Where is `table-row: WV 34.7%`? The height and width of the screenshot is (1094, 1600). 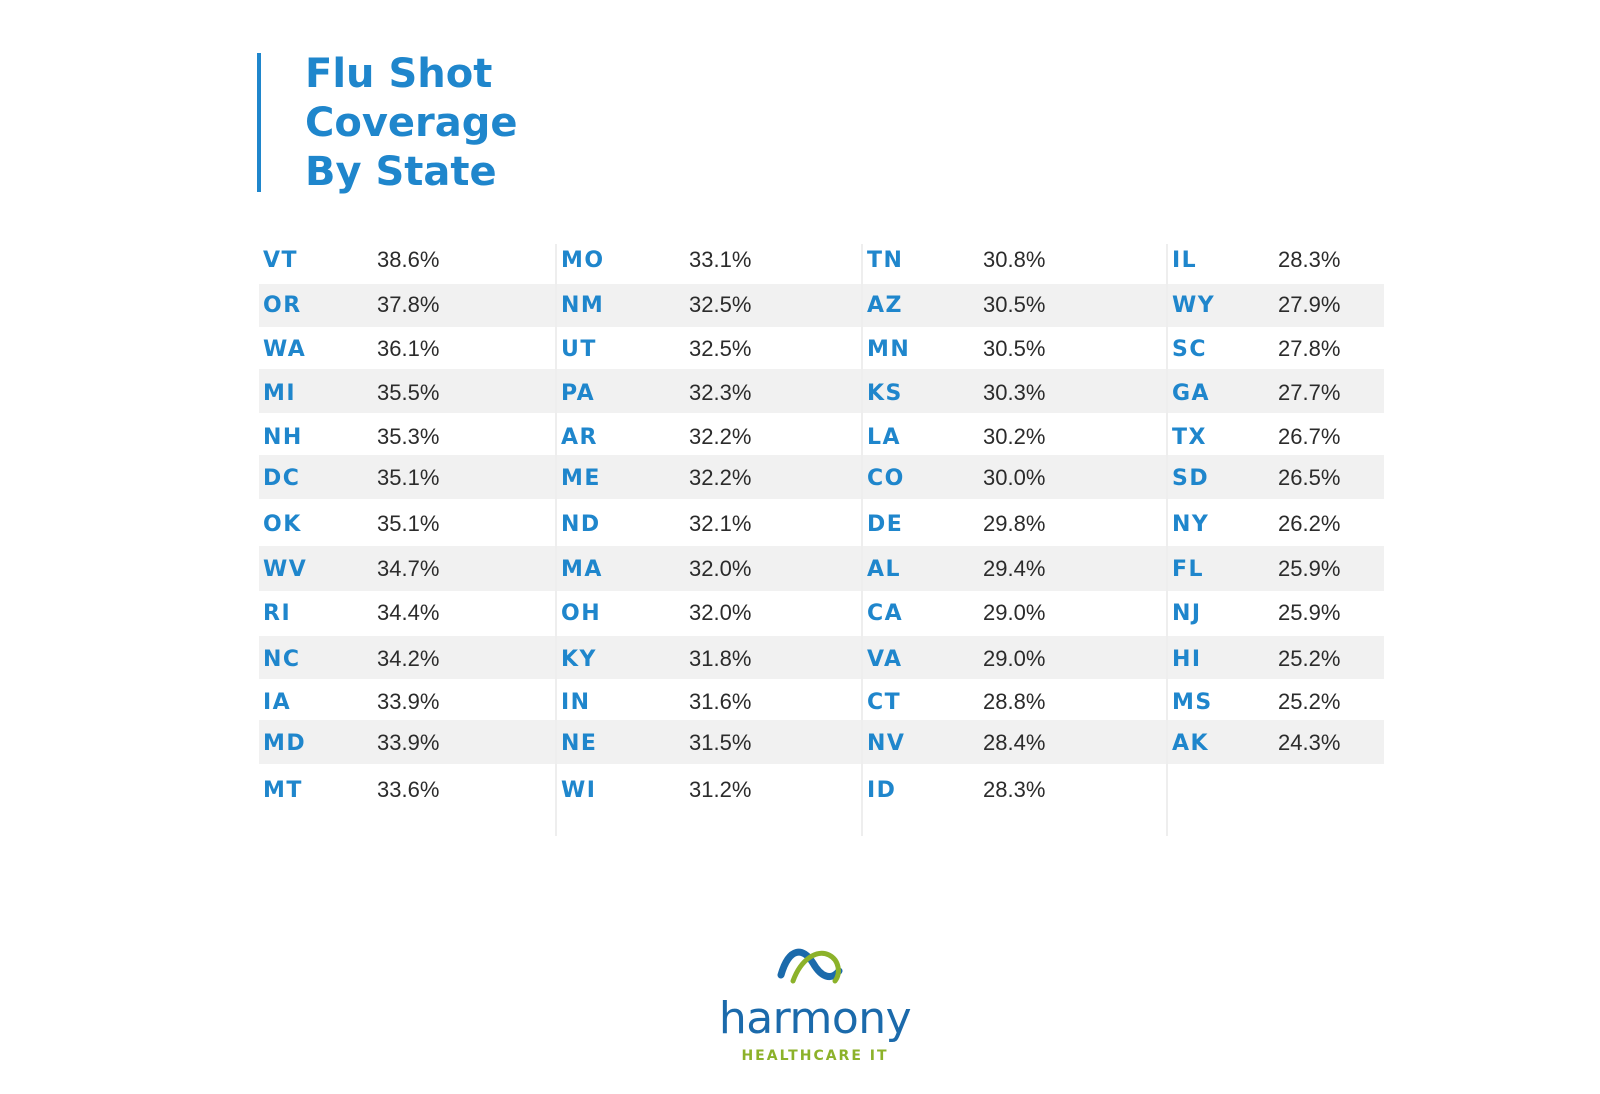 table-row: WV 34.7% is located at coordinates (349, 569).